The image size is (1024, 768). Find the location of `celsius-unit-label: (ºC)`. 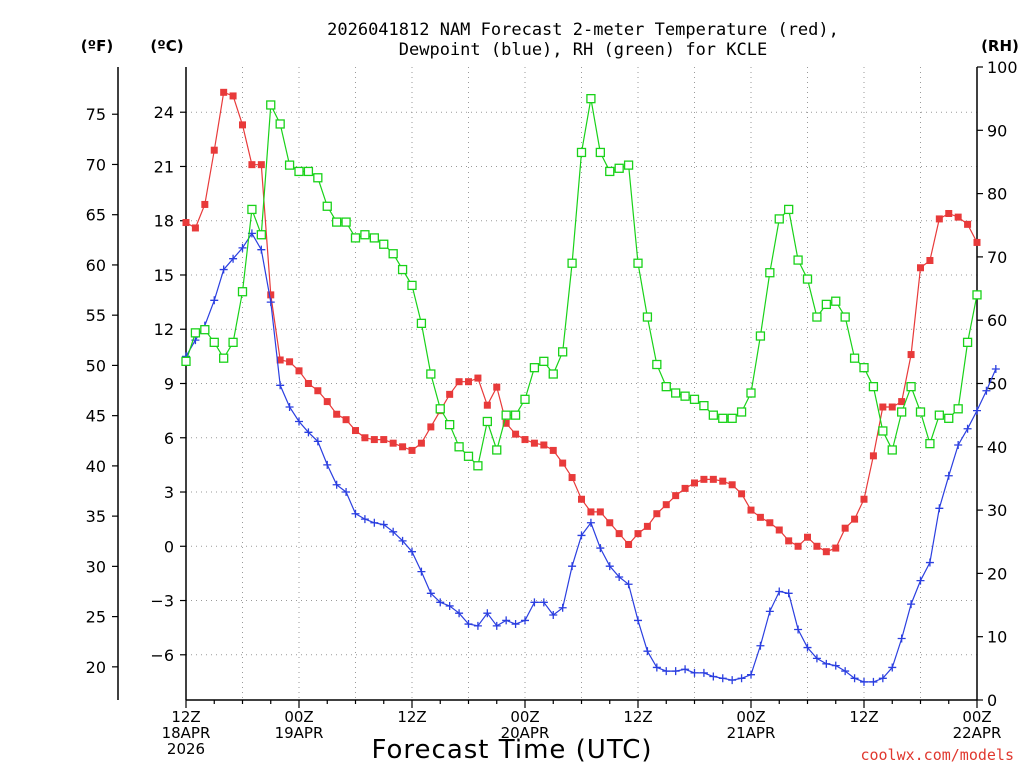

celsius-unit-label: (ºC) is located at coordinates (166, 46).